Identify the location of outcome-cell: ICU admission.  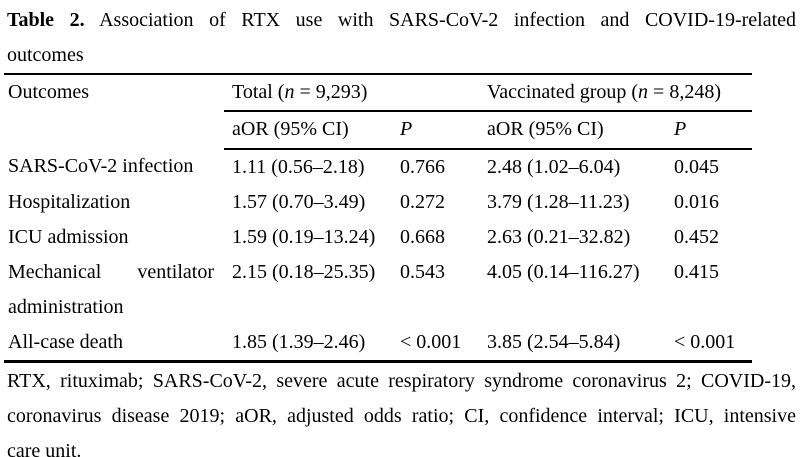
(68, 237).